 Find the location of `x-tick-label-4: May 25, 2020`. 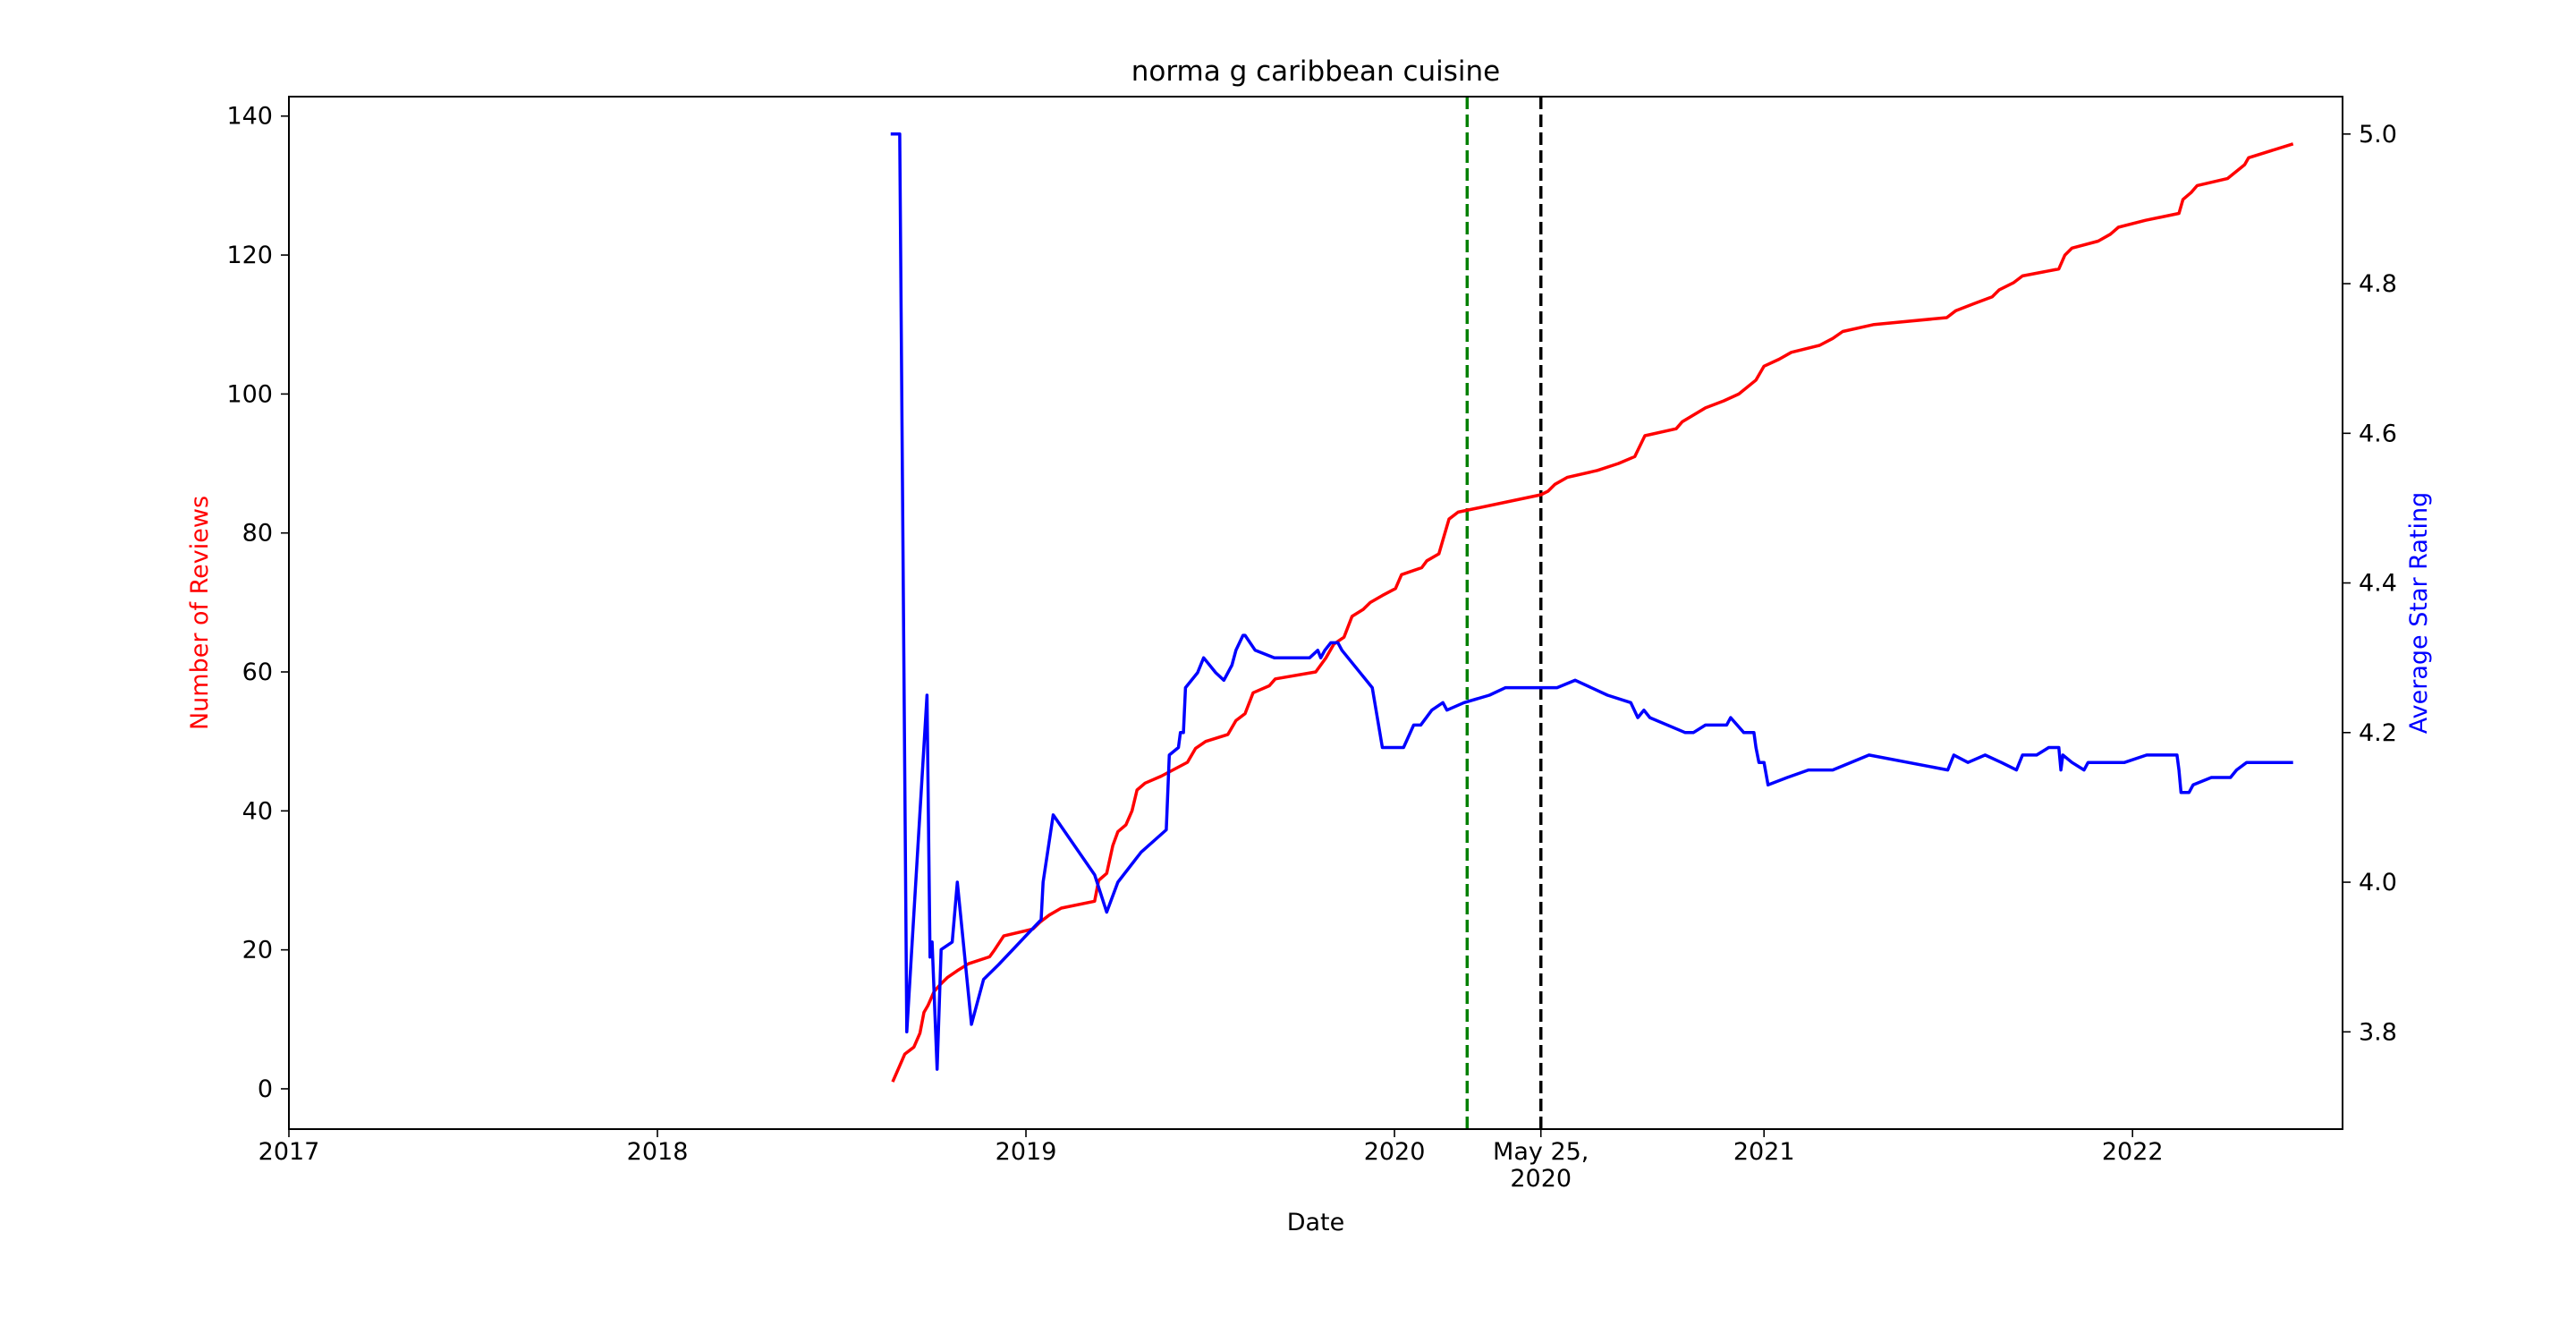

x-tick-label-4: May 25, 2020 is located at coordinates (1541, 1165).